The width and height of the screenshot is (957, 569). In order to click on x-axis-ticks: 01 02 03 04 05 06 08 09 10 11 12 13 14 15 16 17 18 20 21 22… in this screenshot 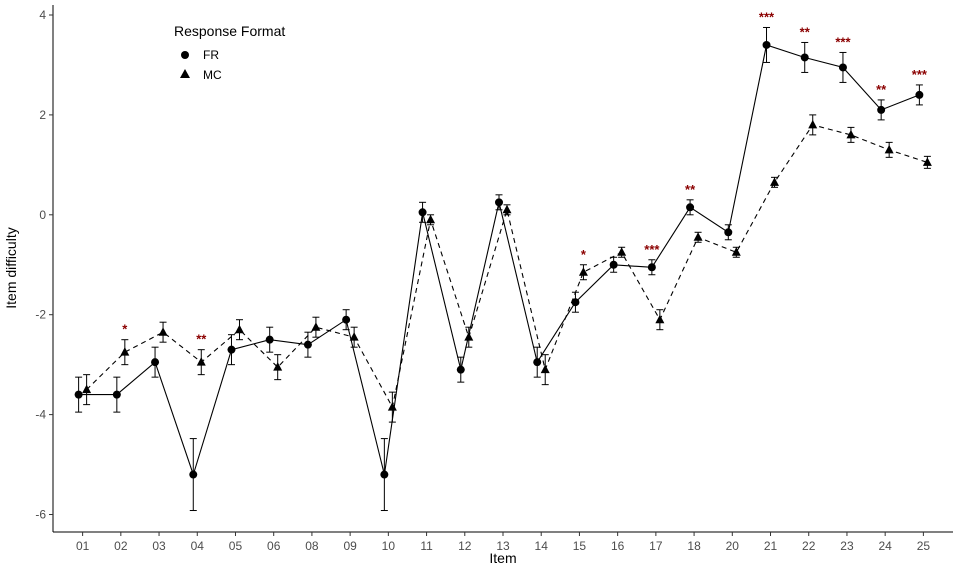, I will do `click(503, 542)`.